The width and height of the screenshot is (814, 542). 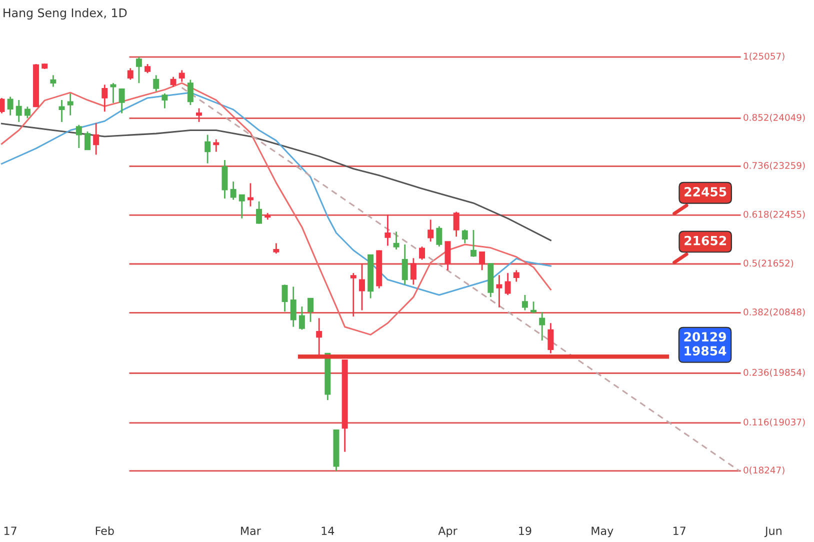 What do you see at coordinates (705, 241) in the screenshot?
I see `annotation: 21652` at bounding box center [705, 241].